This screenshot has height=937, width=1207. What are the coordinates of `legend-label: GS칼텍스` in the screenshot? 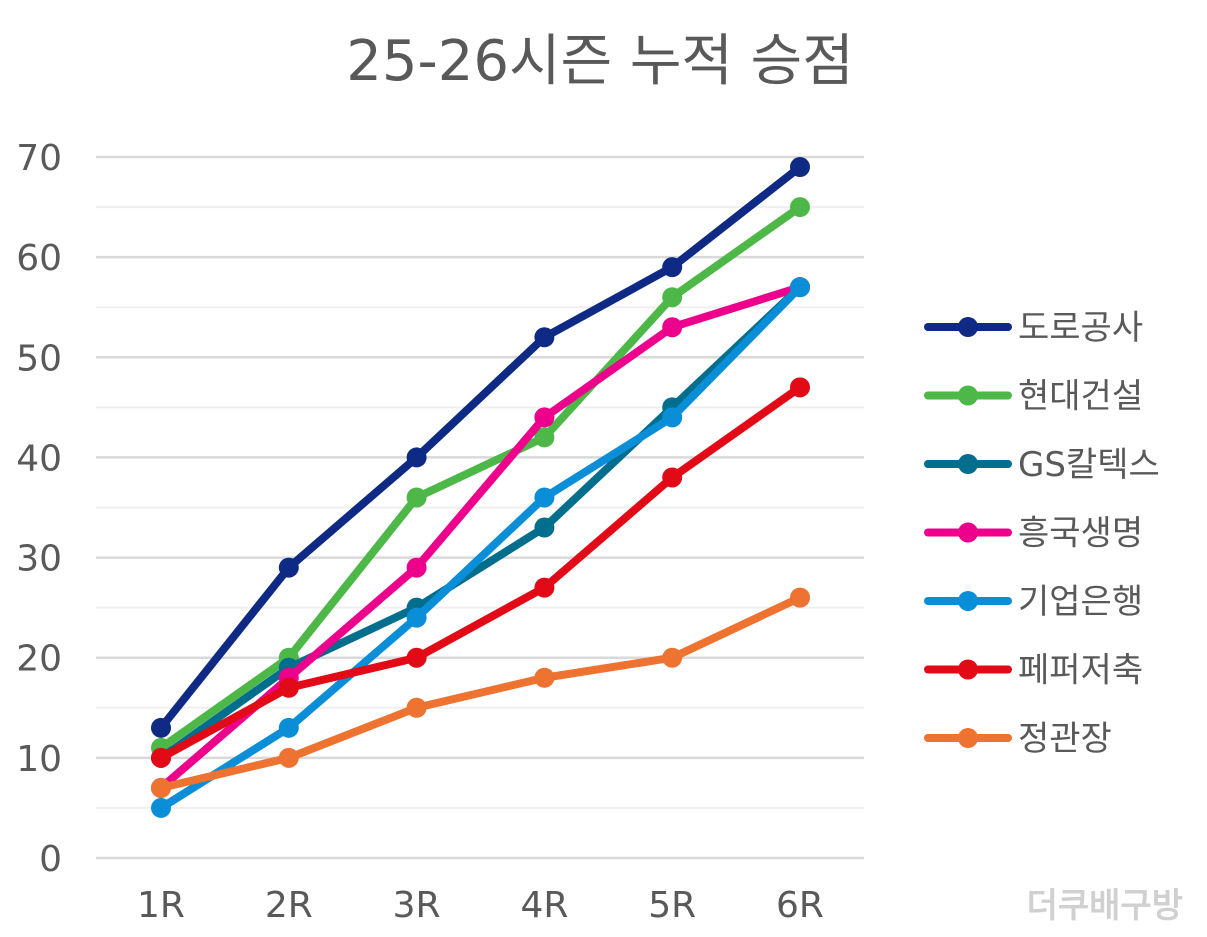 It's located at (1089, 465).